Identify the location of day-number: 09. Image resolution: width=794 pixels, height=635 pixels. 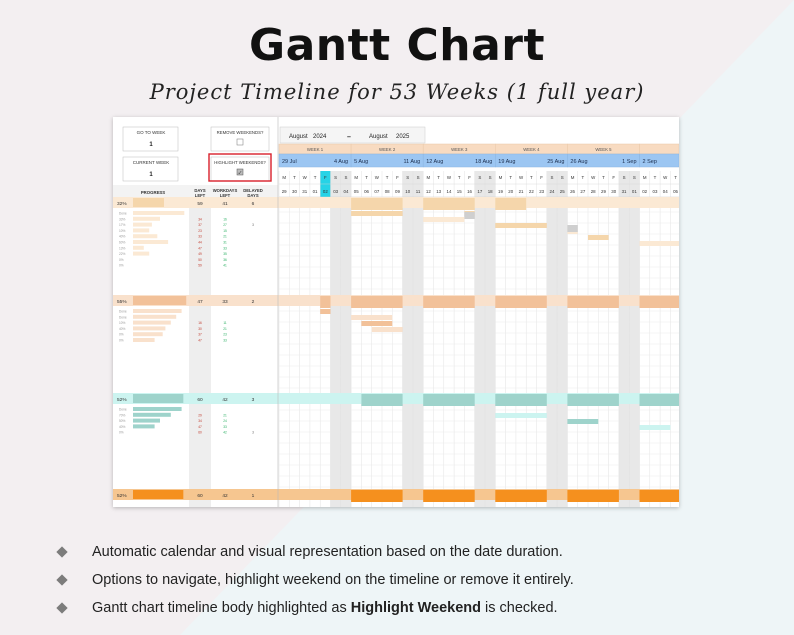
(397, 191).